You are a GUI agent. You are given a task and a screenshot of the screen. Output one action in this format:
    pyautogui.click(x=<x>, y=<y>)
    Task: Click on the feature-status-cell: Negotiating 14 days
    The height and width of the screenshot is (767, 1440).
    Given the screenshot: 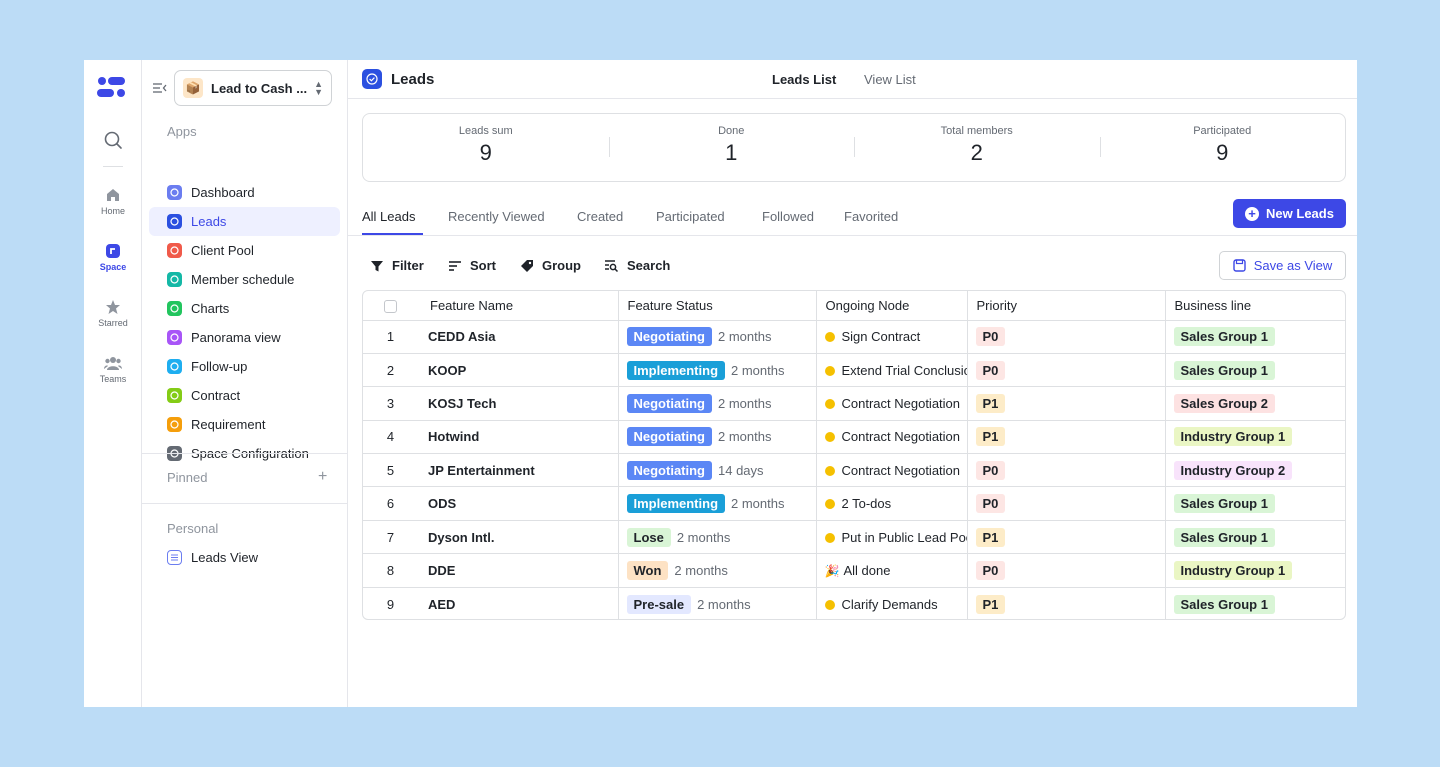 What is the action you would take?
    pyautogui.click(x=717, y=470)
    